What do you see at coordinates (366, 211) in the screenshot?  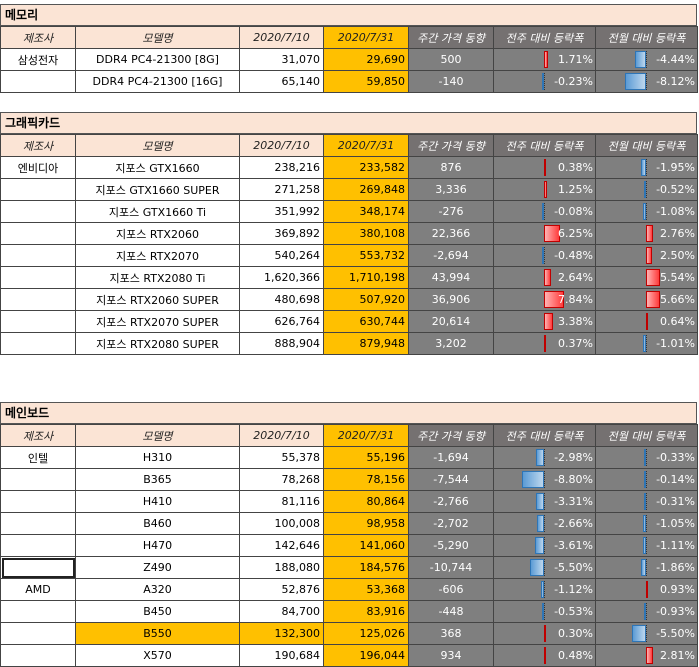 I see `price-0731-cell: 348,174` at bounding box center [366, 211].